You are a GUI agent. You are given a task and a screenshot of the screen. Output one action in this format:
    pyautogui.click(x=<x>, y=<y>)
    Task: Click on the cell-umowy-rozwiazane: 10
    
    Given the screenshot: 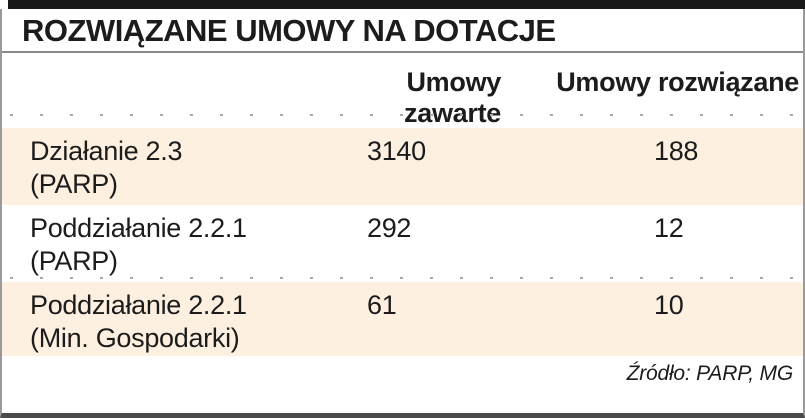 What is the action you would take?
    pyautogui.click(x=669, y=305)
    